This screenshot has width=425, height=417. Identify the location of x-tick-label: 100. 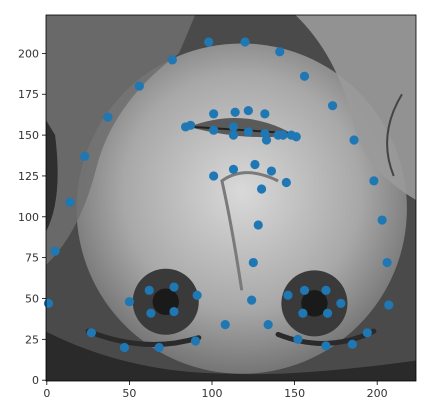
(212, 393).